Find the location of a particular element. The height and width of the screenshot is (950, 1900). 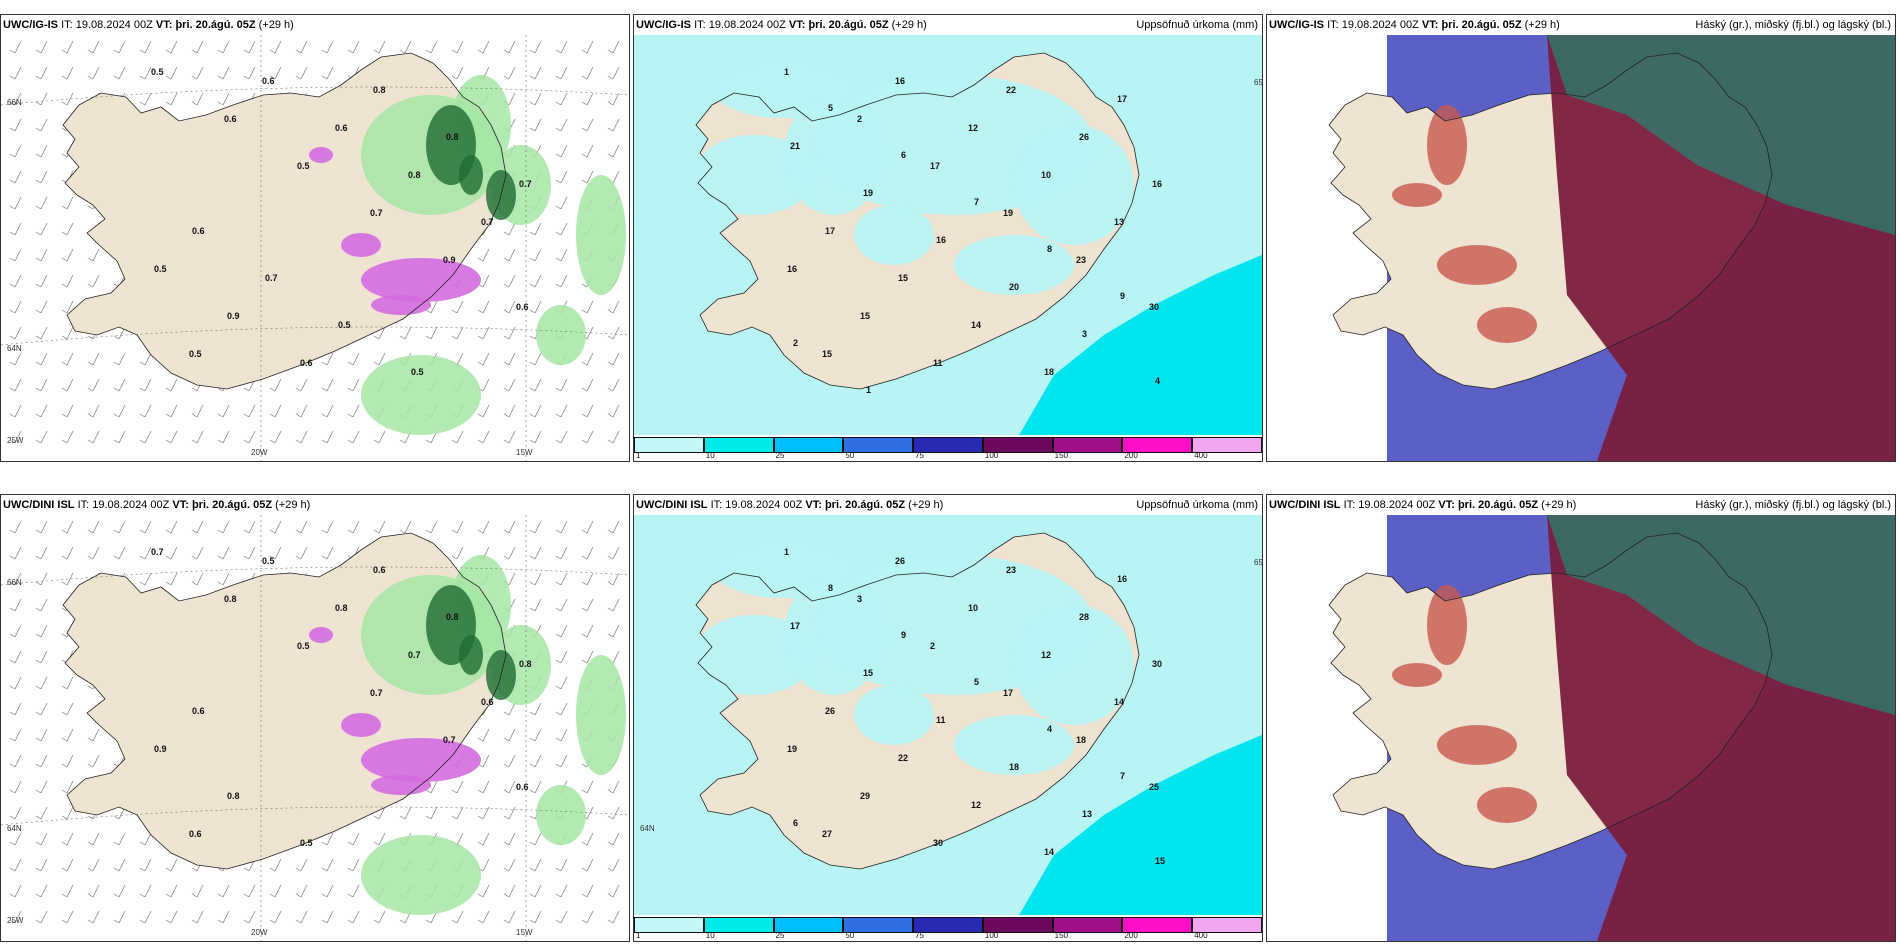

axis-label: 15W is located at coordinates (524, 452).